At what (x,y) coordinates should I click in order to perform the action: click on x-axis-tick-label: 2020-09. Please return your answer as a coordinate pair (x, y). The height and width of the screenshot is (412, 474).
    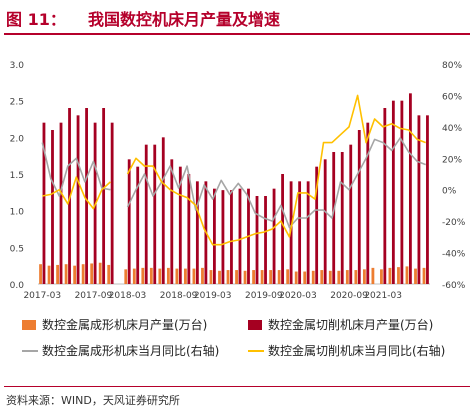
    Looking at the image, I should click on (349, 296).